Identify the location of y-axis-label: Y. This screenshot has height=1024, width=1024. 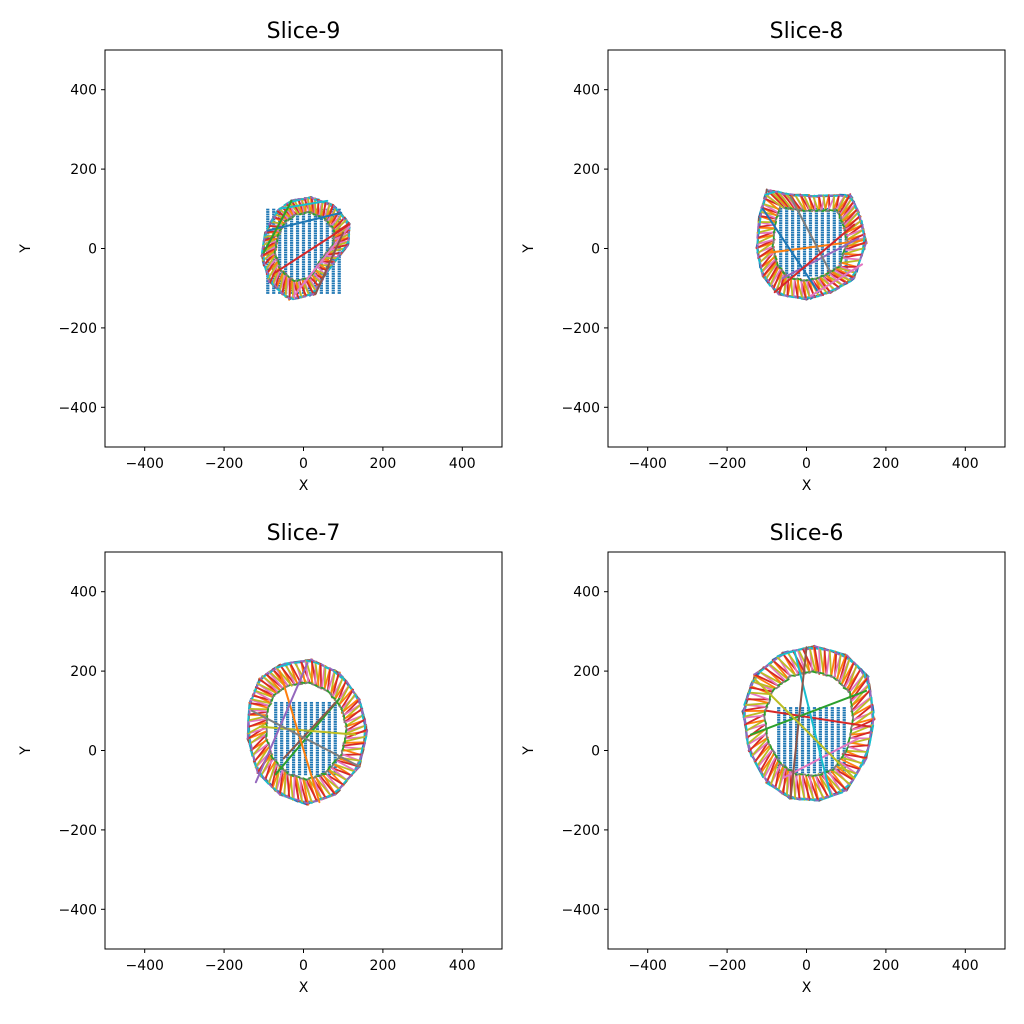
(529, 249).